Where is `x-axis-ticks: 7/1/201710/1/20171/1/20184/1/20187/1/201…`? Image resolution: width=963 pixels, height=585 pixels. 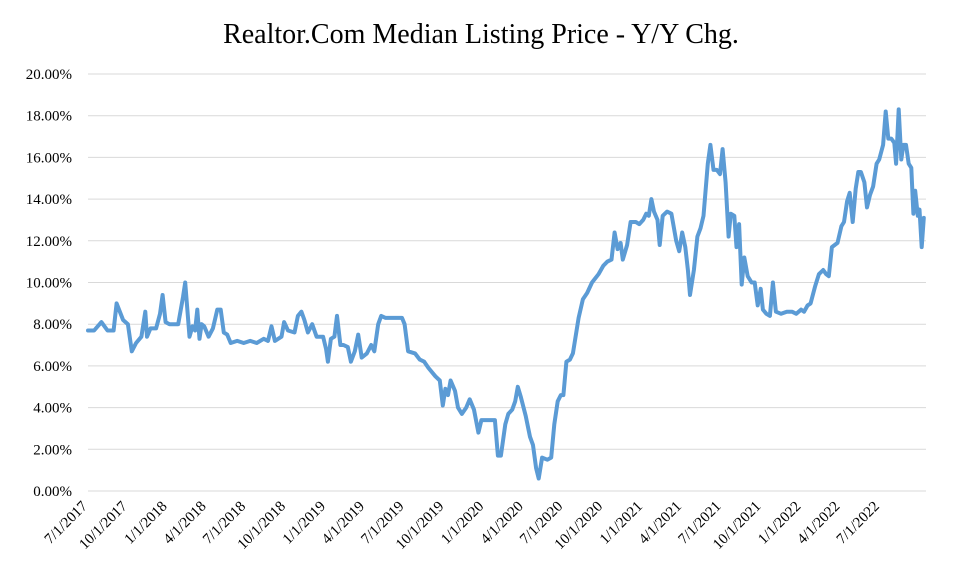 x-axis-ticks: 7/1/201710/1/20171/1/20184/1/20187/1/201… is located at coordinates (462, 525).